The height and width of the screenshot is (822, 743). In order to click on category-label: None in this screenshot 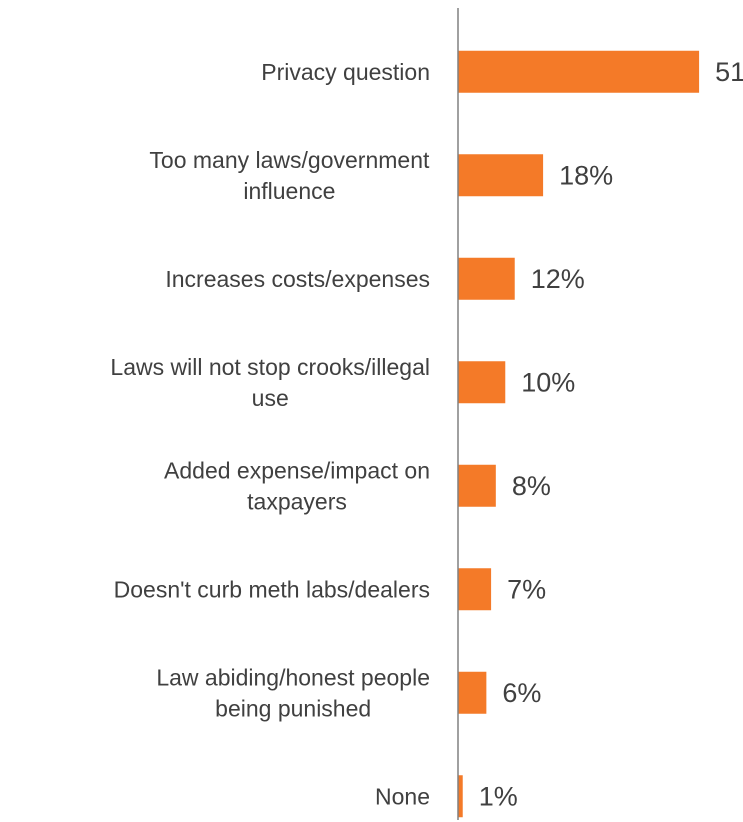, I will do `click(402, 796)`.